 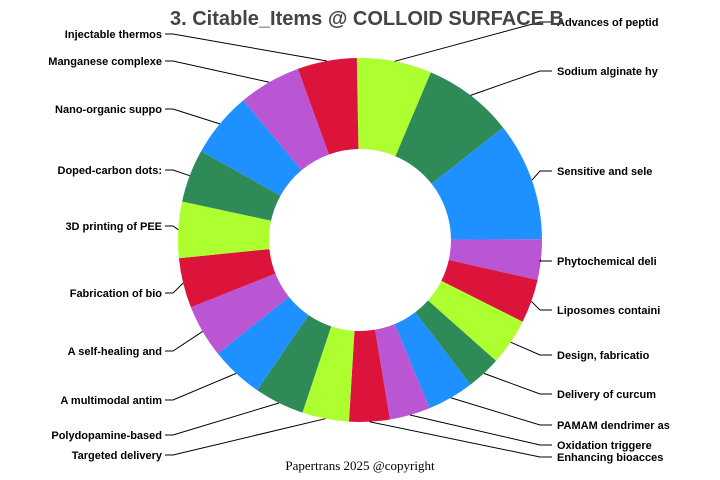 What do you see at coordinates (113, 227) in the screenshot?
I see `slice-label-16: 3D printing of PEE` at bounding box center [113, 227].